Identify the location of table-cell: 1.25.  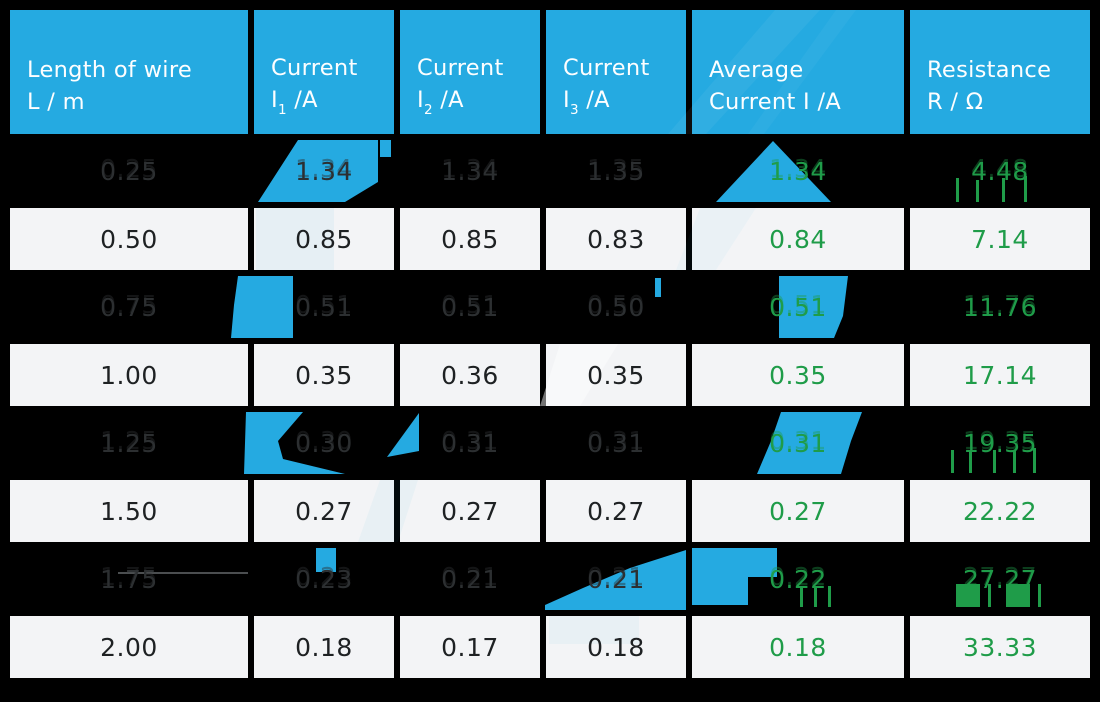
(129, 443).